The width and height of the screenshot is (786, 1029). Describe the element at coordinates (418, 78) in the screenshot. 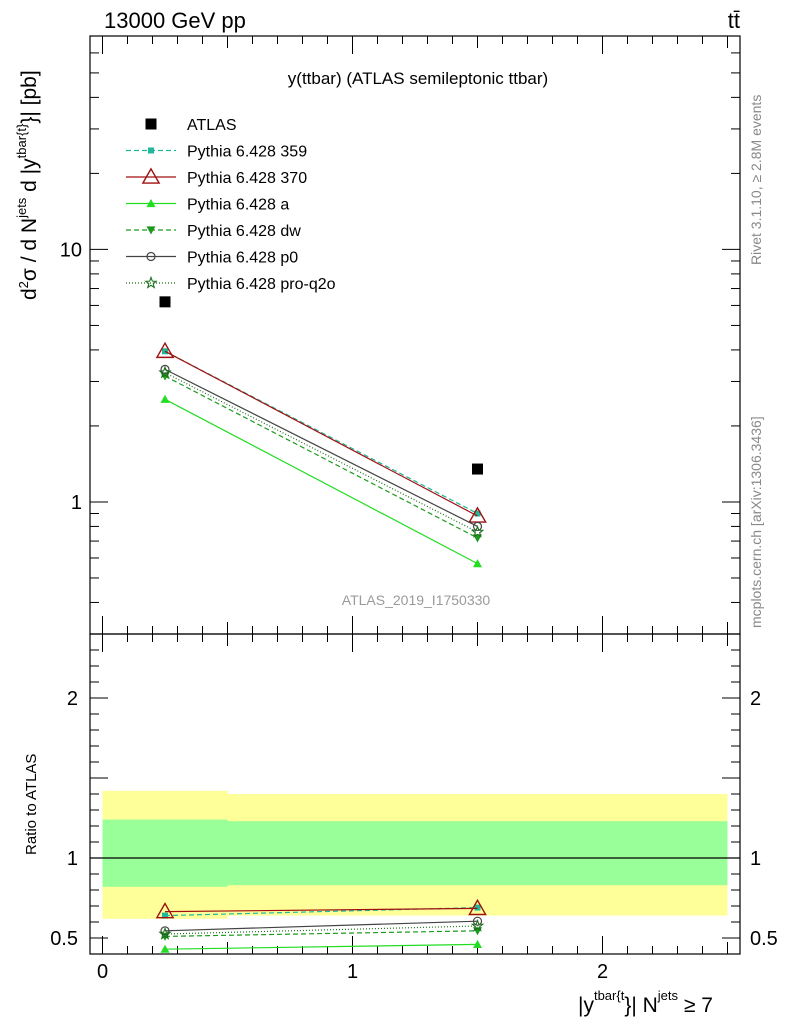

I see `plot-title: y(ttbar) (ATLAS semileptonic ttbar)` at that location.